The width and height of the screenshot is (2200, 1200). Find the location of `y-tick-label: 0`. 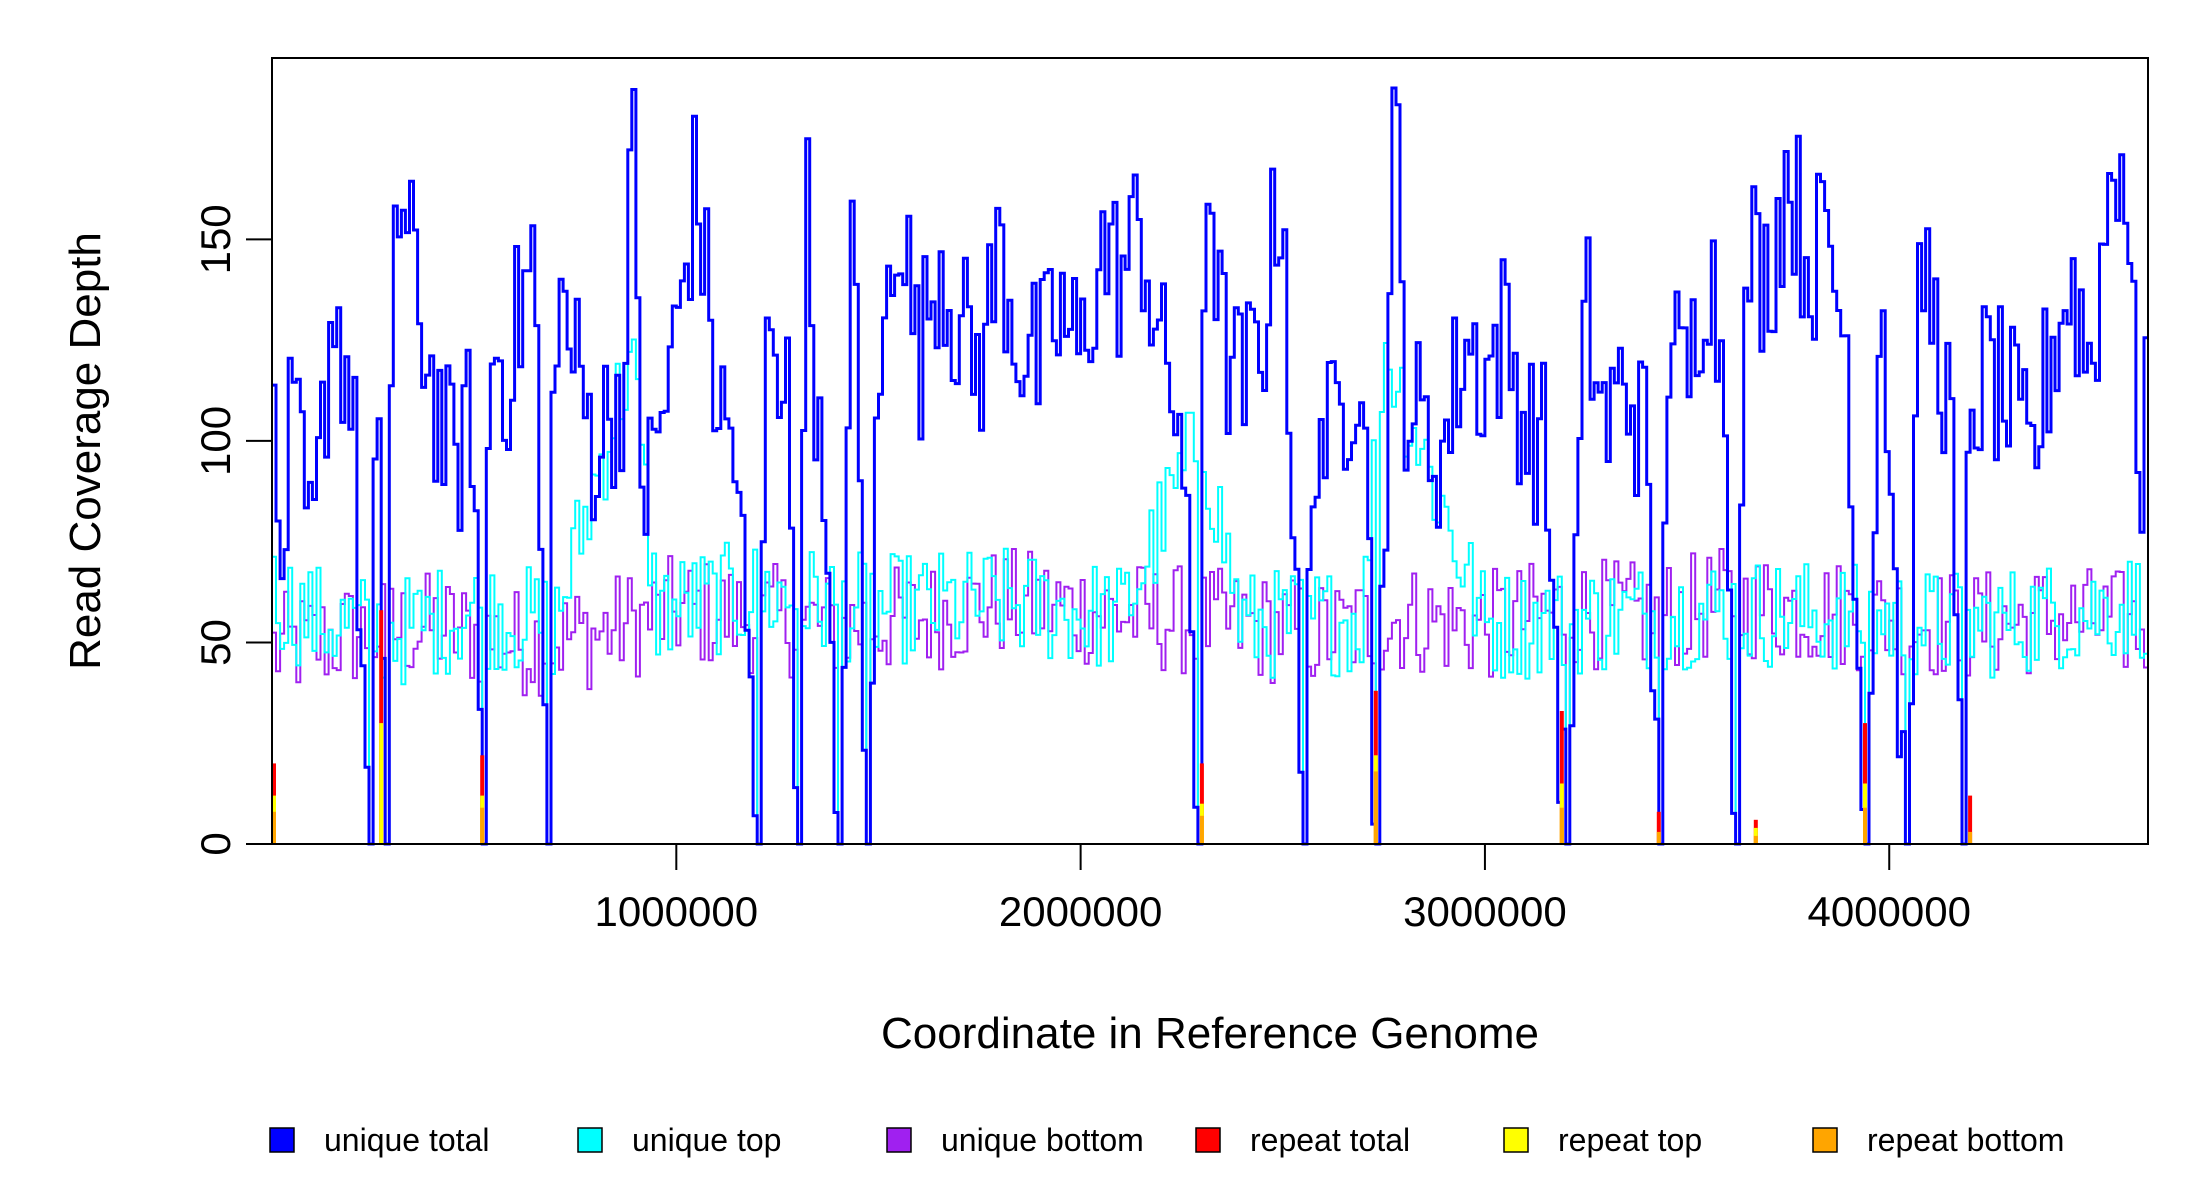

y-tick-label: 0 is located at coordinates (215, 843).